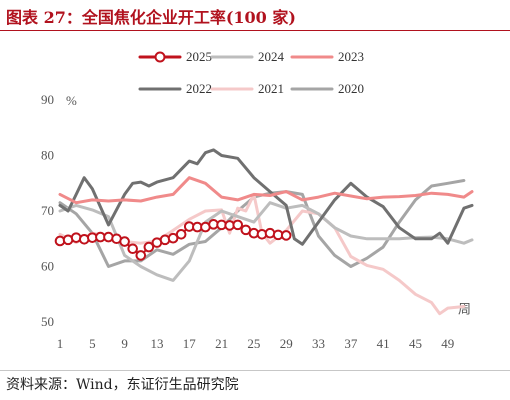  I want to click on source-note: 资料来源：Wind，东证衍生品研究院, so click(122, 385).